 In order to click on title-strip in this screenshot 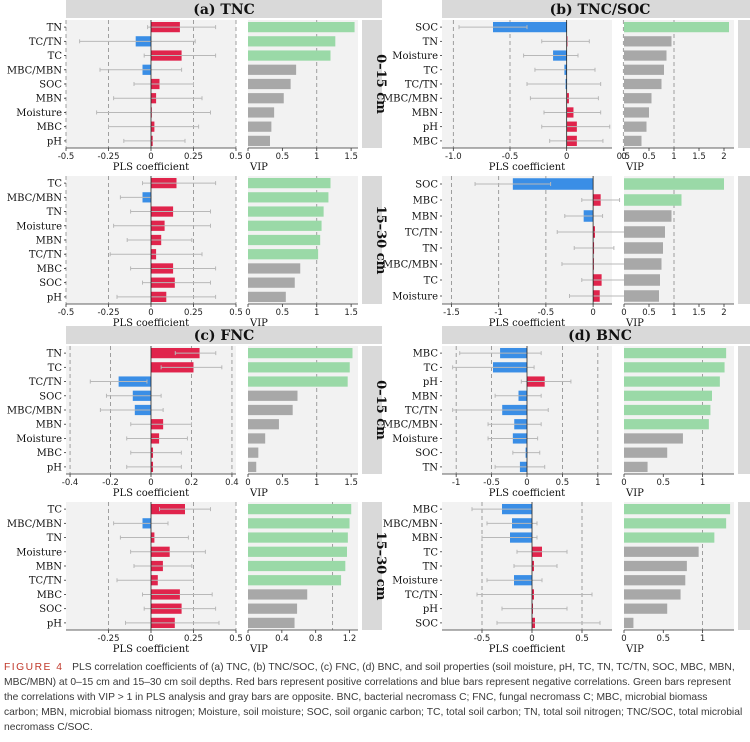, I will do `click(596, 9)`.